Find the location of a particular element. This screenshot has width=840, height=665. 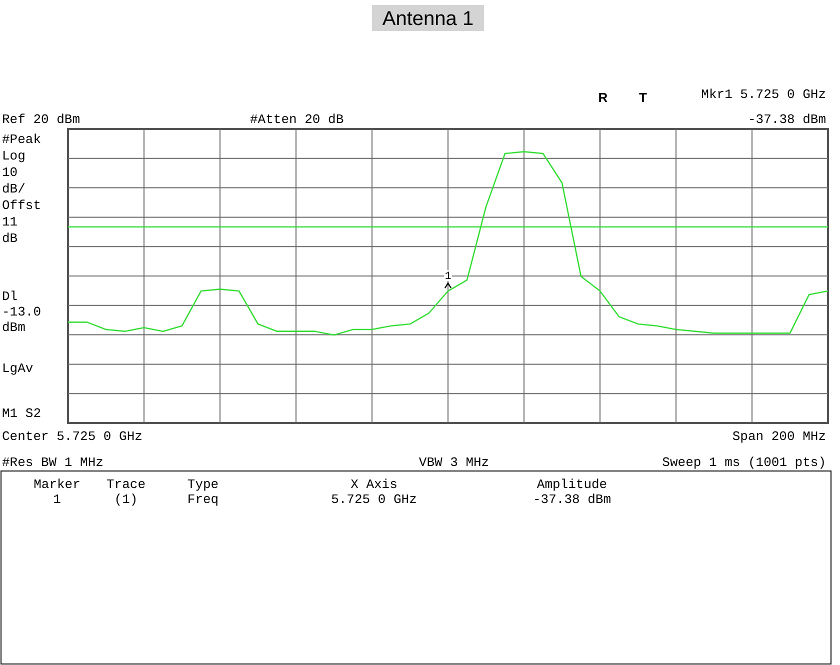

text: Span 200 MHz is located at coordinates (779, 436).